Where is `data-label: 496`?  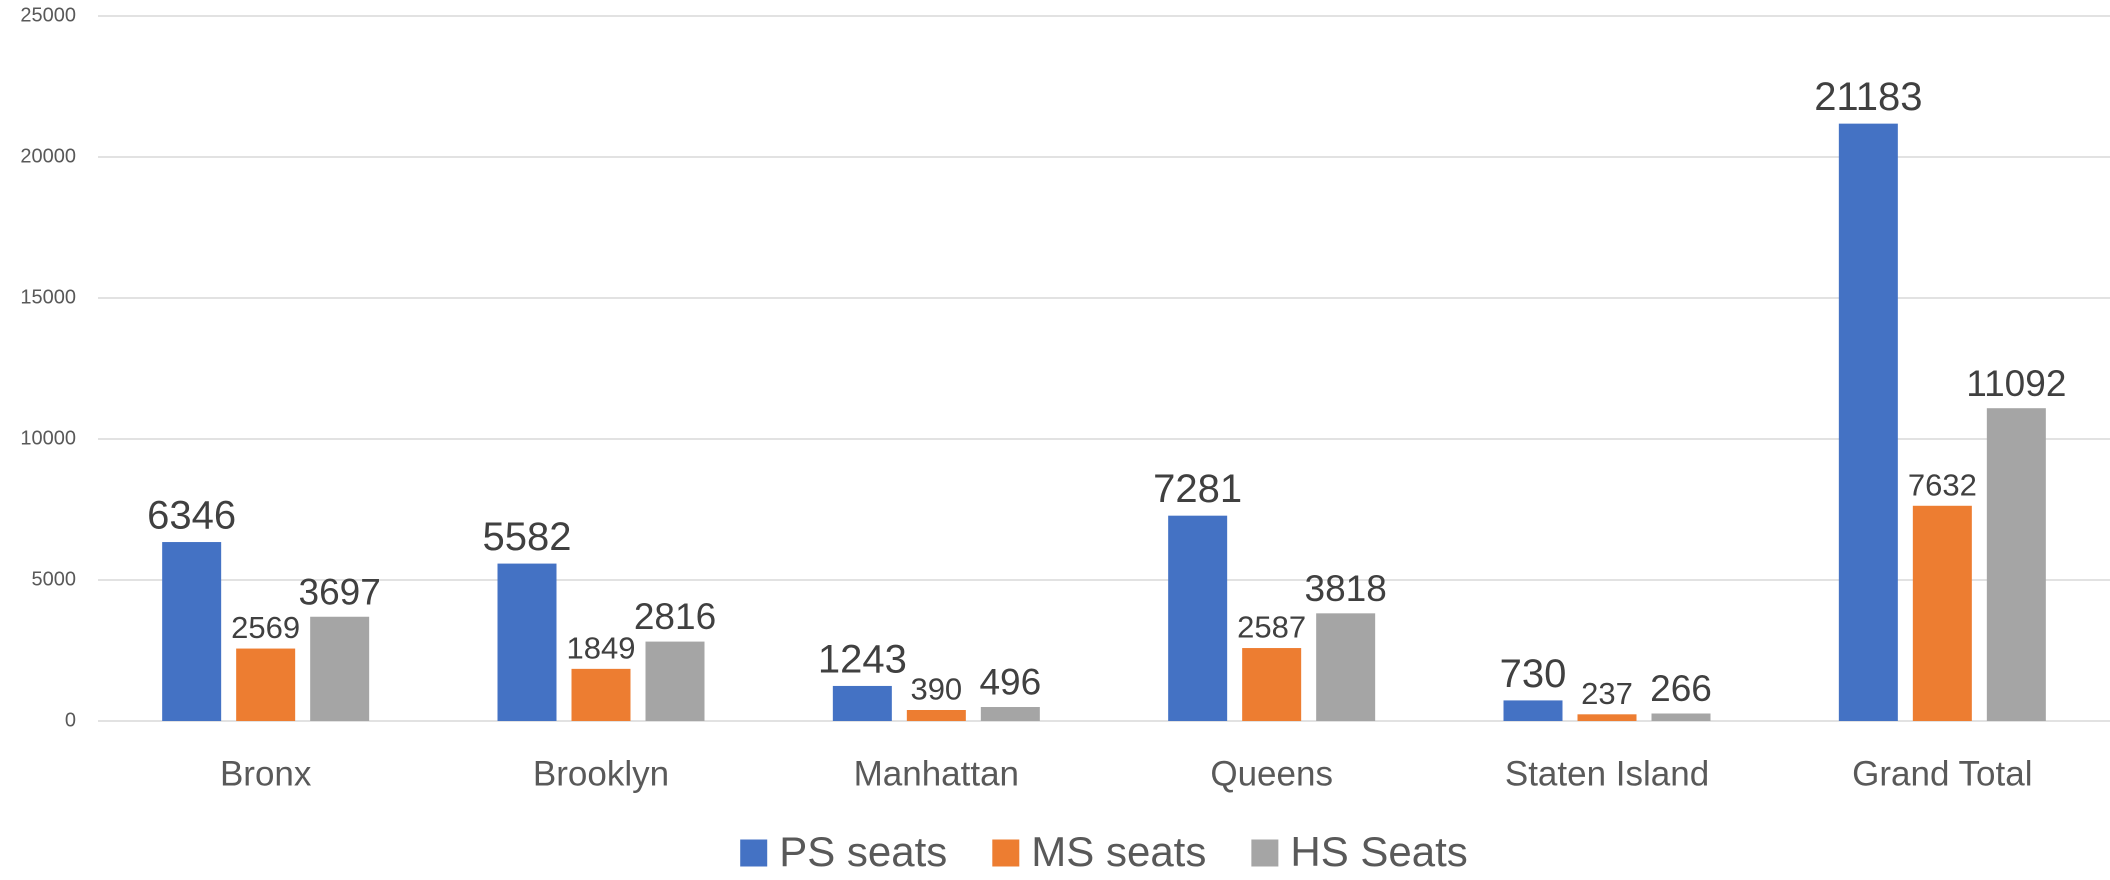
data-label: 496 is located at coordinates (1010, 682).